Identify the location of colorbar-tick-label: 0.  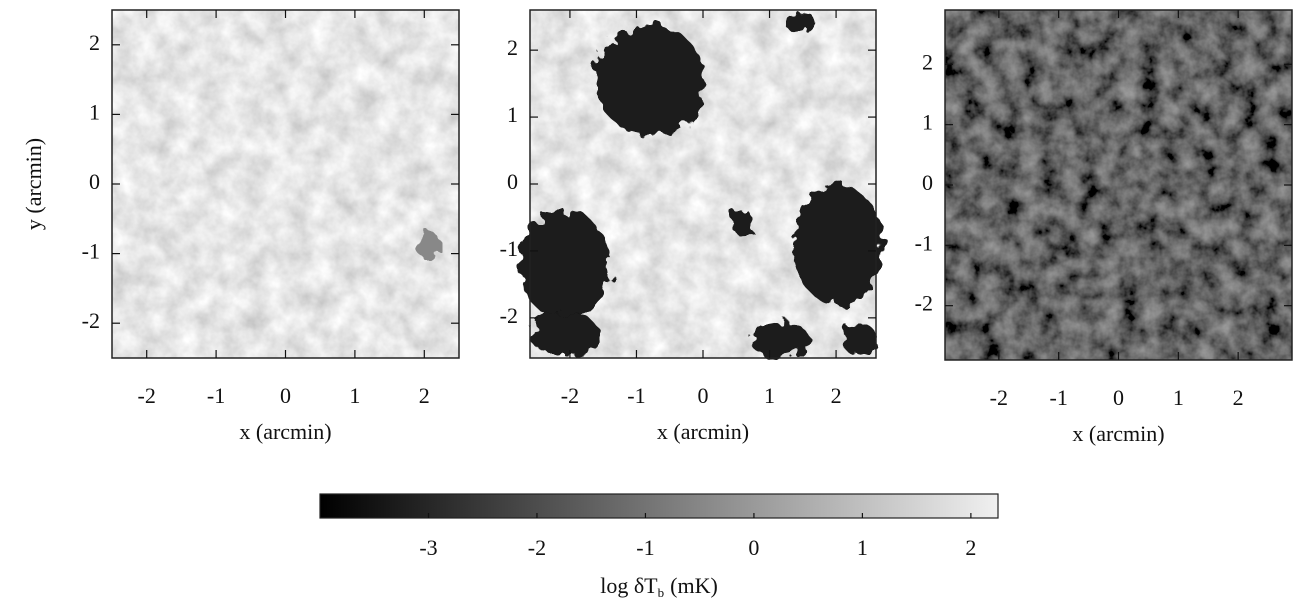
(753, 547).